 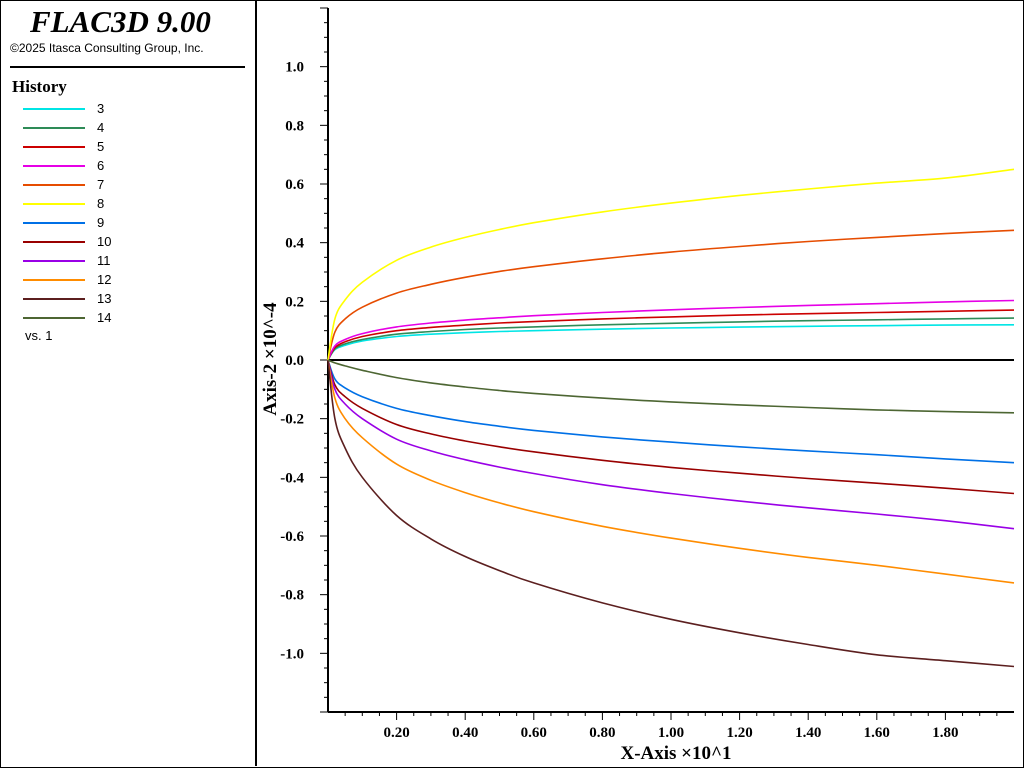 What do you see at coordinates (101, 203) in the screenshot?
I see `legend-label: 8` at bounding box center [101, 203].